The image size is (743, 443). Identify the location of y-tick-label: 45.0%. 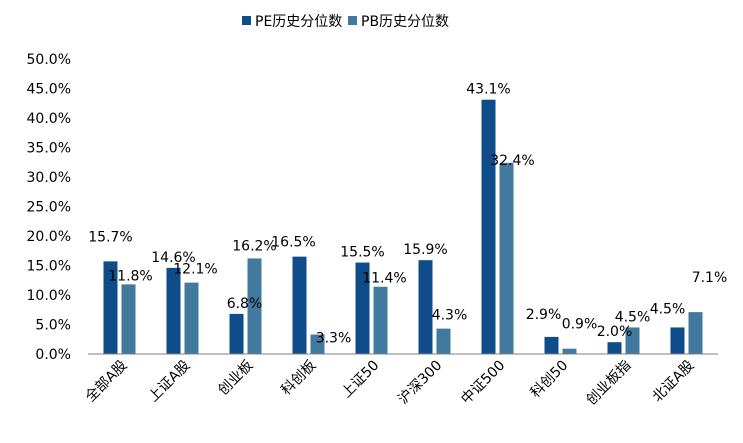
(49, 90).